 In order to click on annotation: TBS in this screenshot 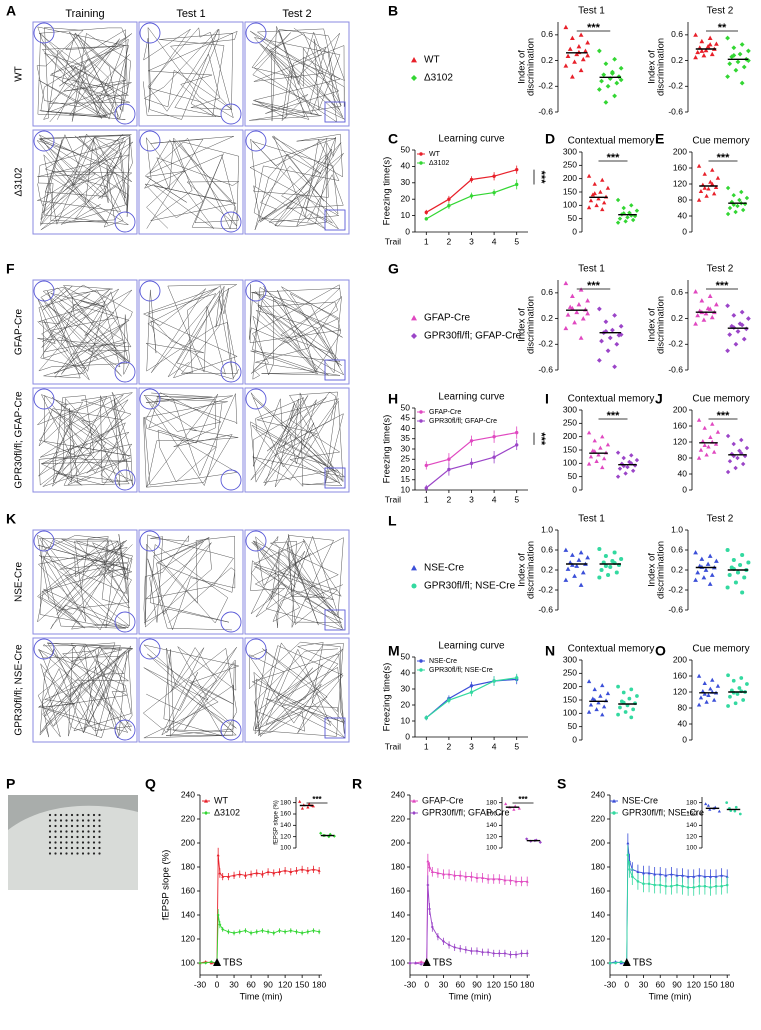, I will do `click(643, 963)`.